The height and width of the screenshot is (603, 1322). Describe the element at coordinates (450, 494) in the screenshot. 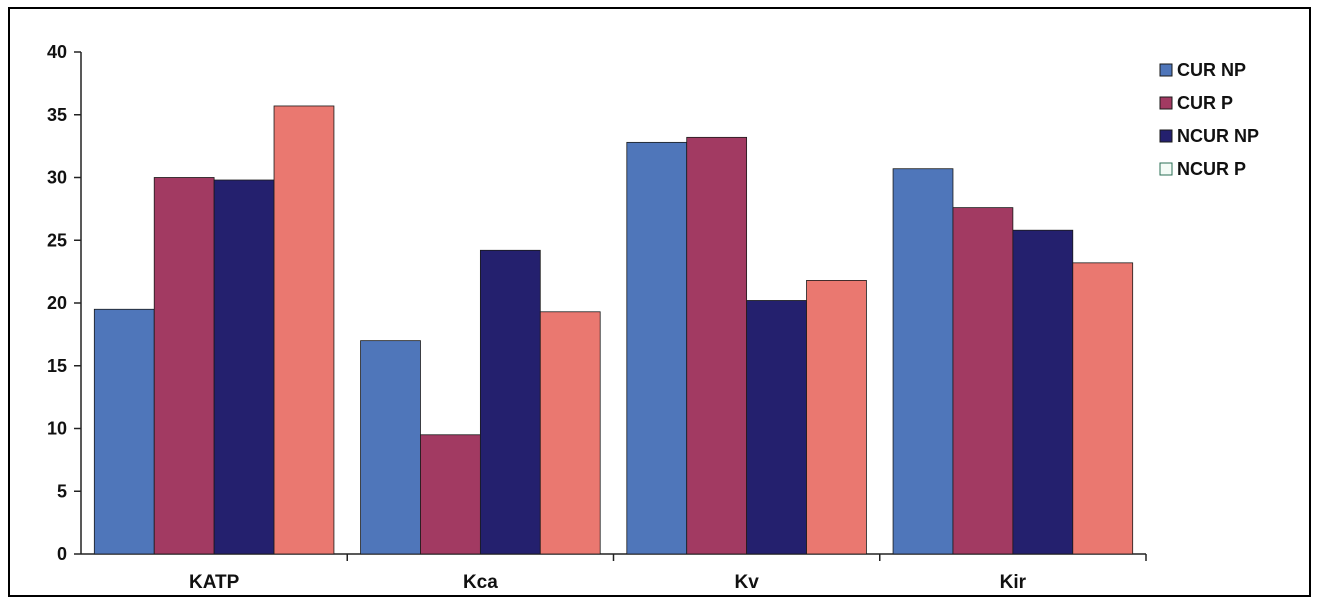

I see `bar-kca-cur-p` at that location.